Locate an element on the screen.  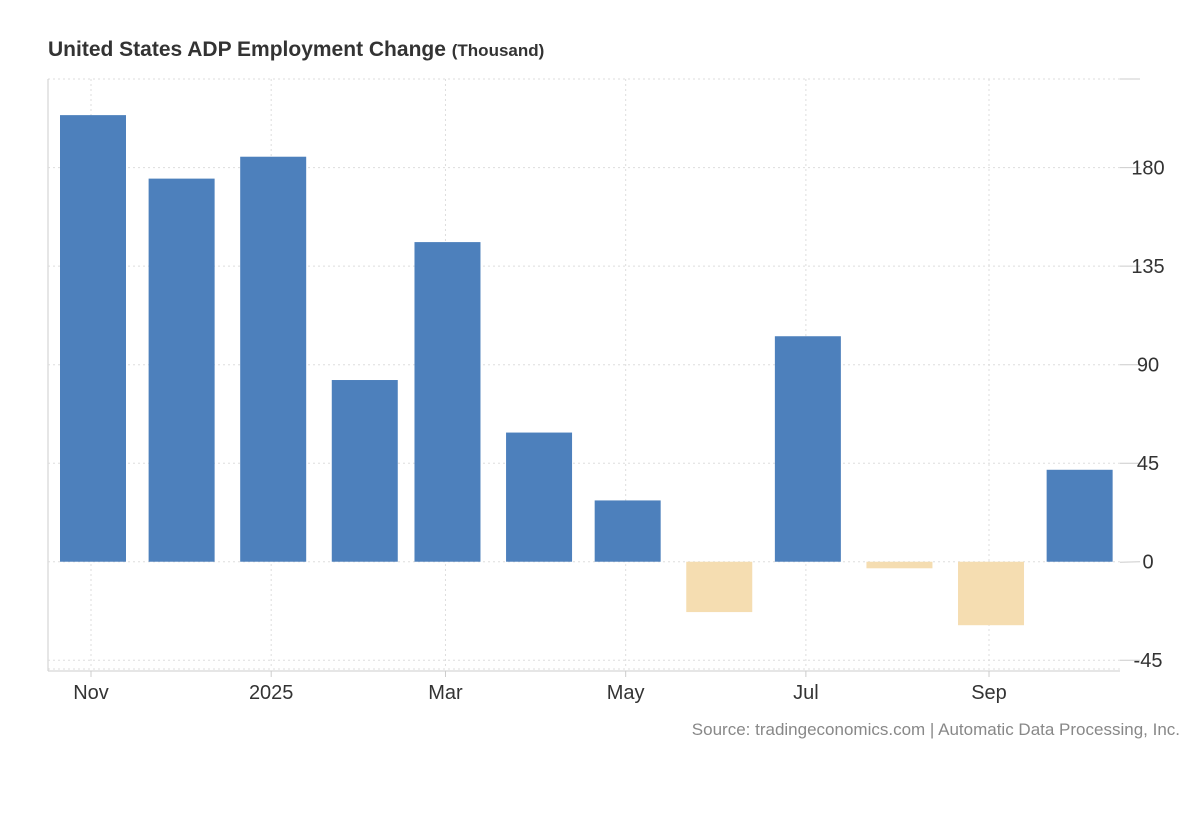
title-unit: (Thousand) is located at coordinates (498, 50).